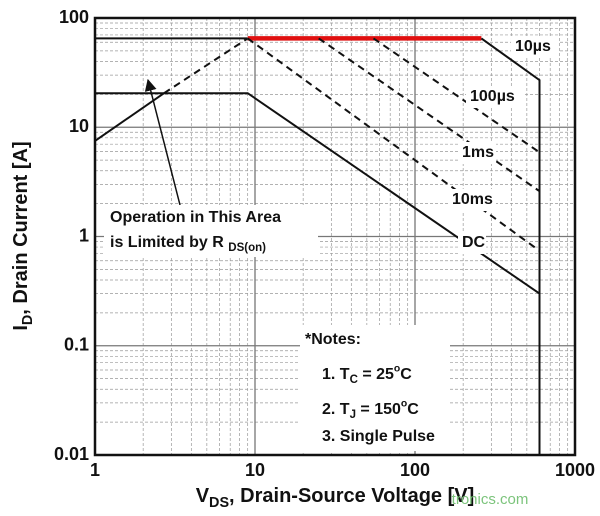  I want to click on note-text: 1. TC = 25oC, so click(367, 374).